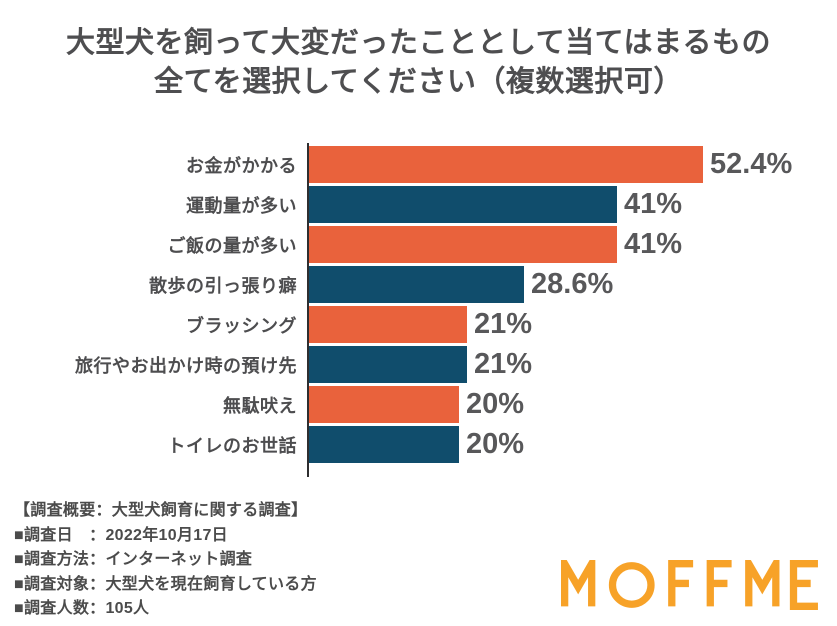  Describe the element at coordinates (681, 583) in the screenshot. I see `logo-letter-f1` at that location.